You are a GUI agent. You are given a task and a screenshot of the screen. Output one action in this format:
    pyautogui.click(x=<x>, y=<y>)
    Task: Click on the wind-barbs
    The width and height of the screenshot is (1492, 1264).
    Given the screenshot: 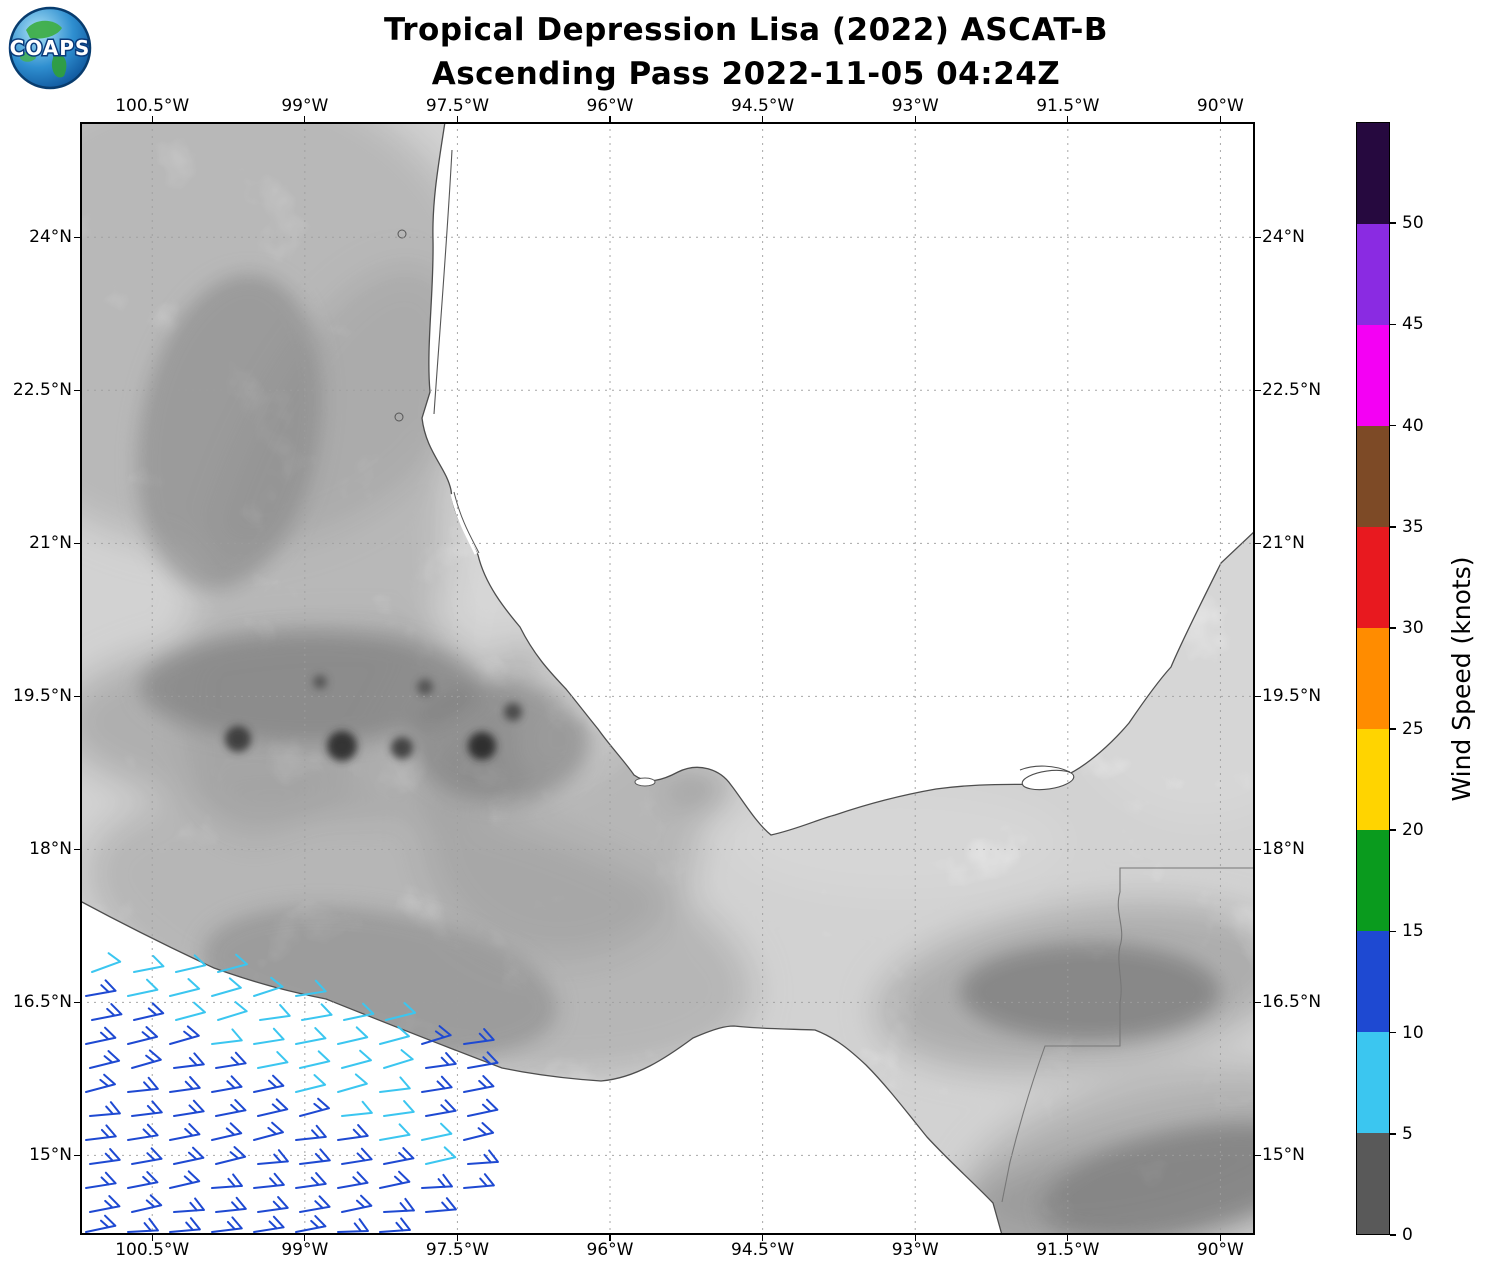 What is the action you would take?
    pyautogui.click(x=292, y=1092)
    